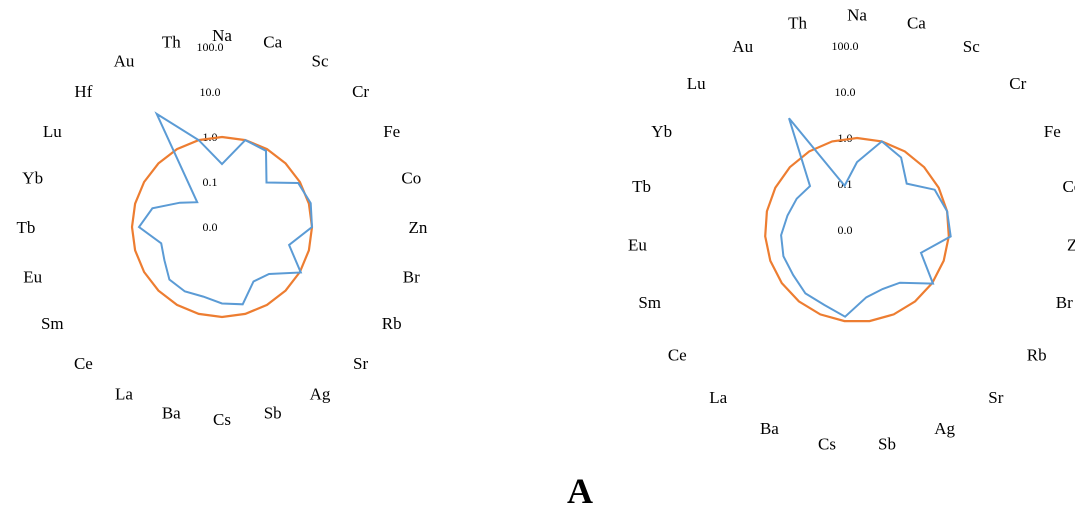 The width and height of the screenshot is (1075, 512). Describe the element at coordinates (83, 91) in the screenshot. I see `category-label: Hf` at that location.